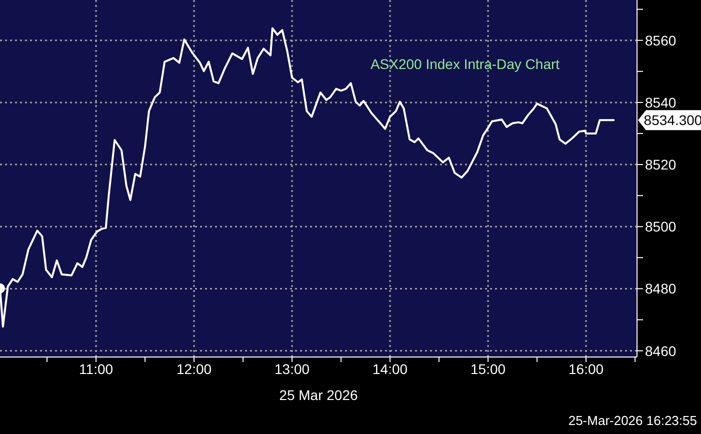  I want to click on x-tick-label: 15:00, so click(488, 368).